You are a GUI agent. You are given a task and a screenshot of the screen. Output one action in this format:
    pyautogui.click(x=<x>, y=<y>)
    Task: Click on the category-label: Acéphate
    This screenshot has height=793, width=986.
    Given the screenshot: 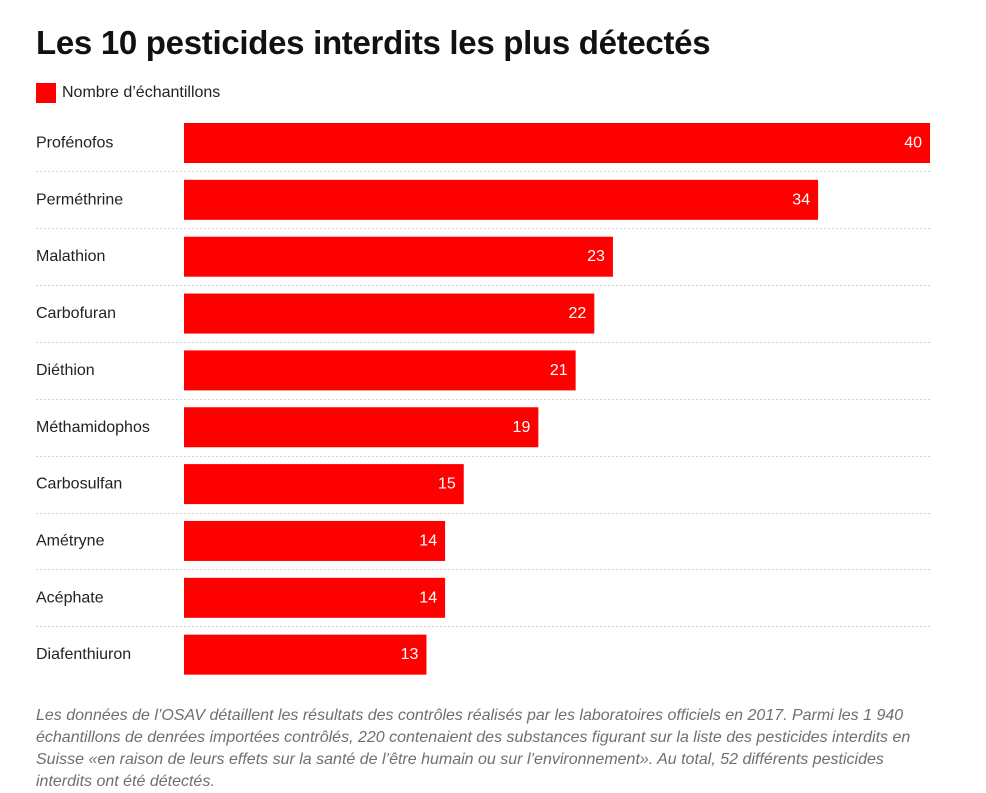 What is the action you would take?
    pyautogui.click(x=70, y=597)
    